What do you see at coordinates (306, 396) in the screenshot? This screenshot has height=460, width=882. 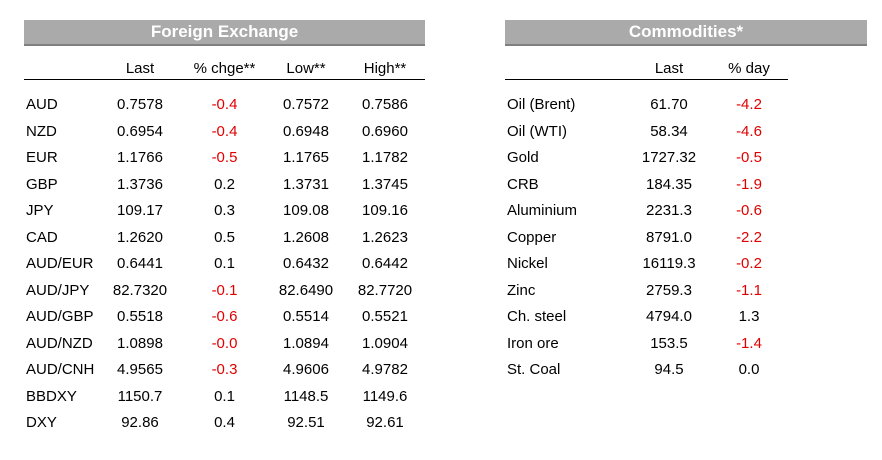 I see `cell-low: 1148.5` at bounding box center [306, 396].